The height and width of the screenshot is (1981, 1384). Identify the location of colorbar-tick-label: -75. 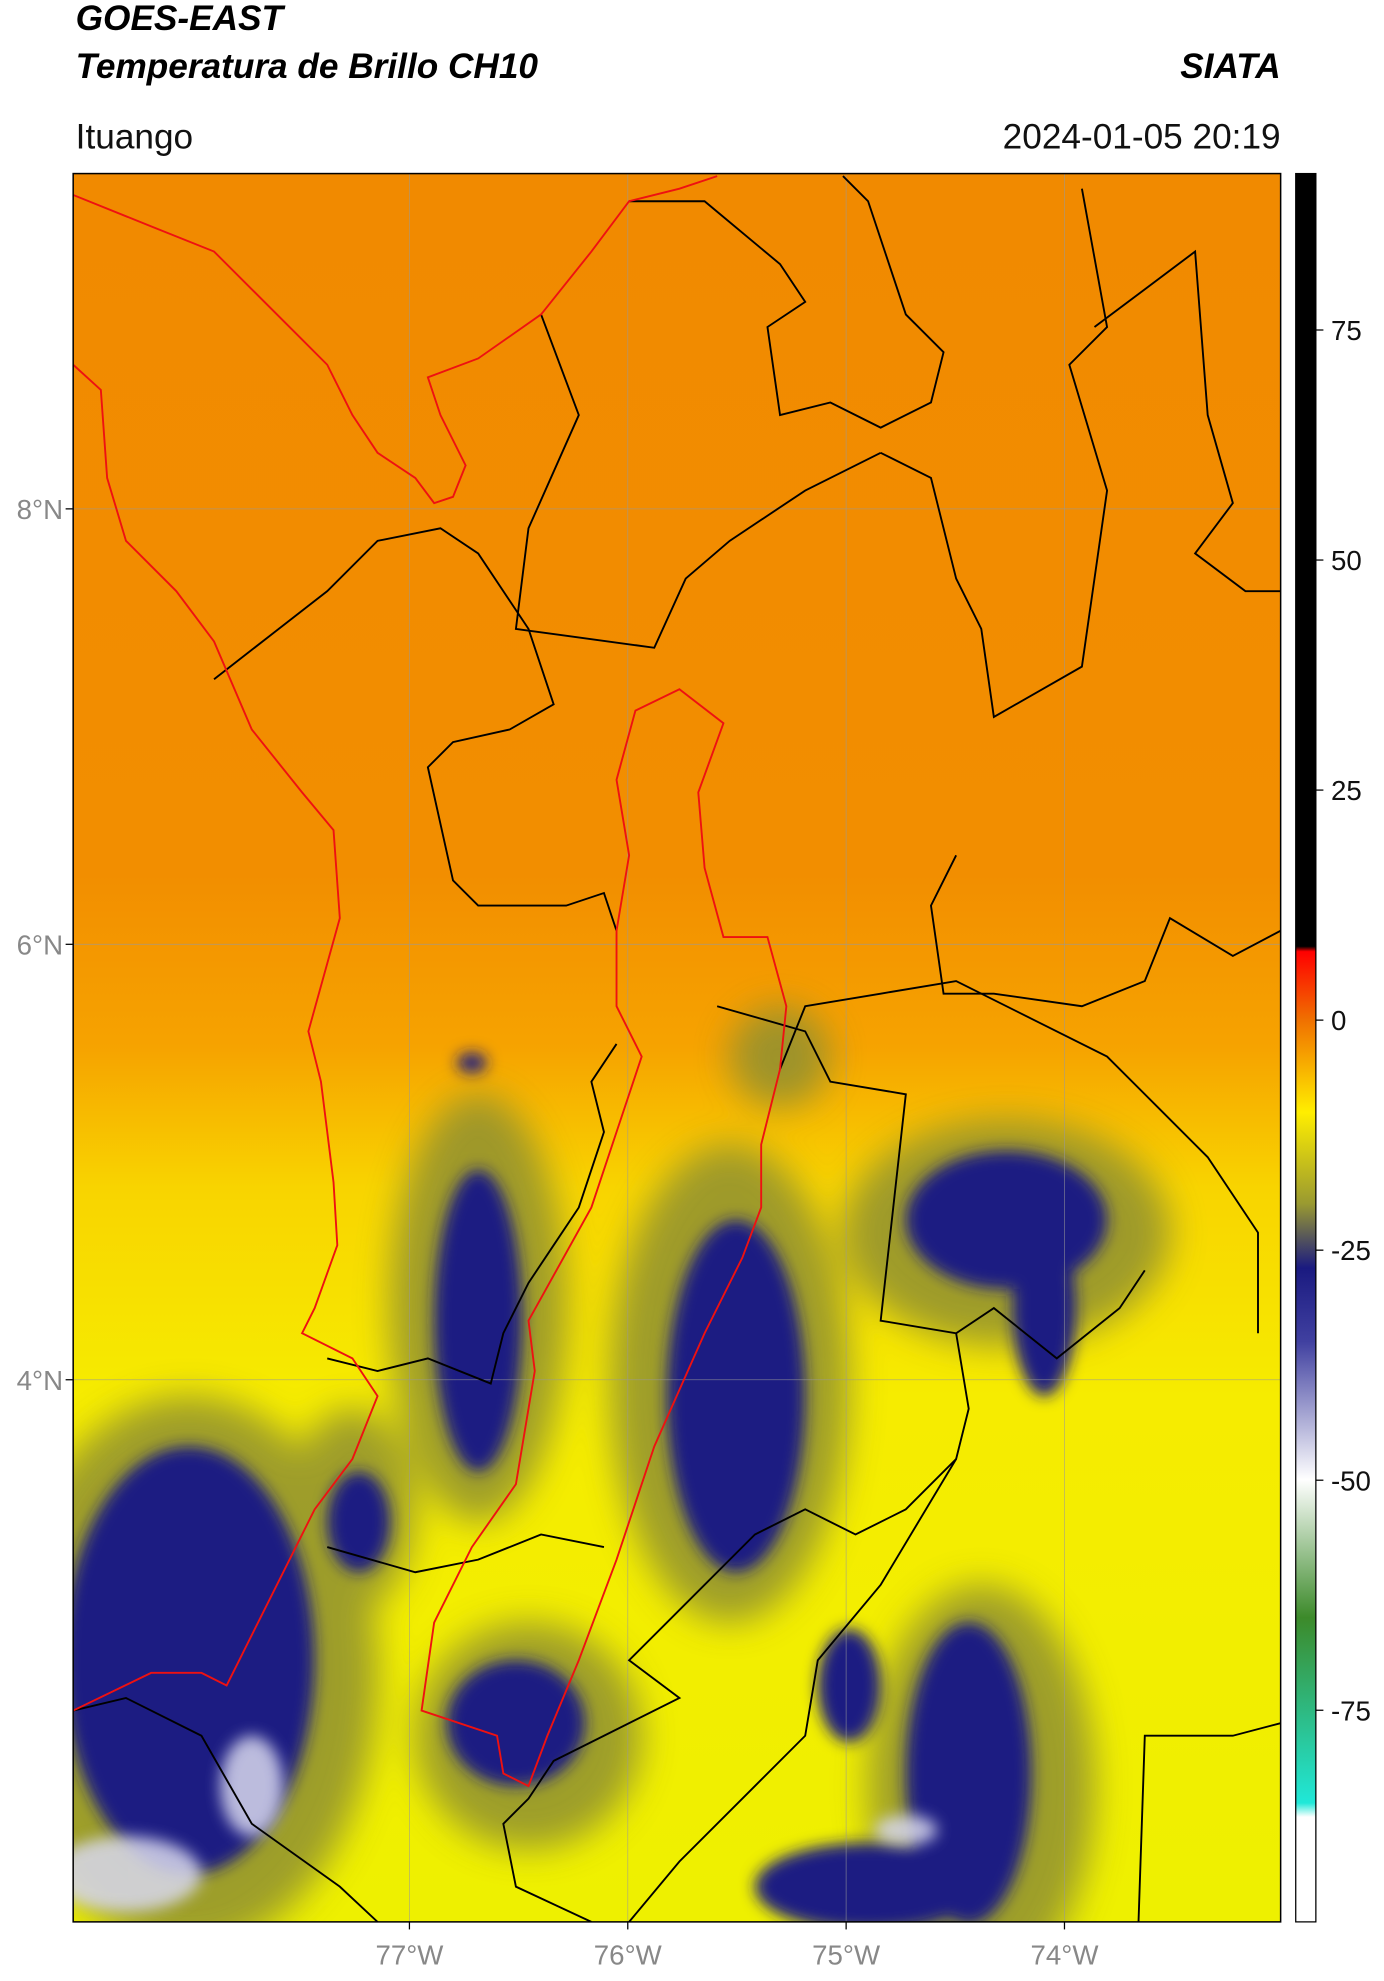
(1351, 1710).